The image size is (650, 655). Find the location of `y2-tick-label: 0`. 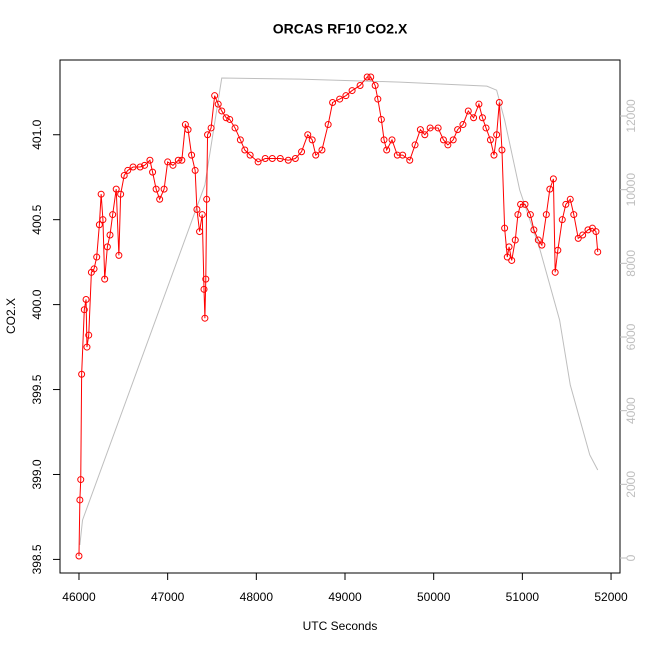

y2-tick-label: 0 is located at coordinates (631, 557).